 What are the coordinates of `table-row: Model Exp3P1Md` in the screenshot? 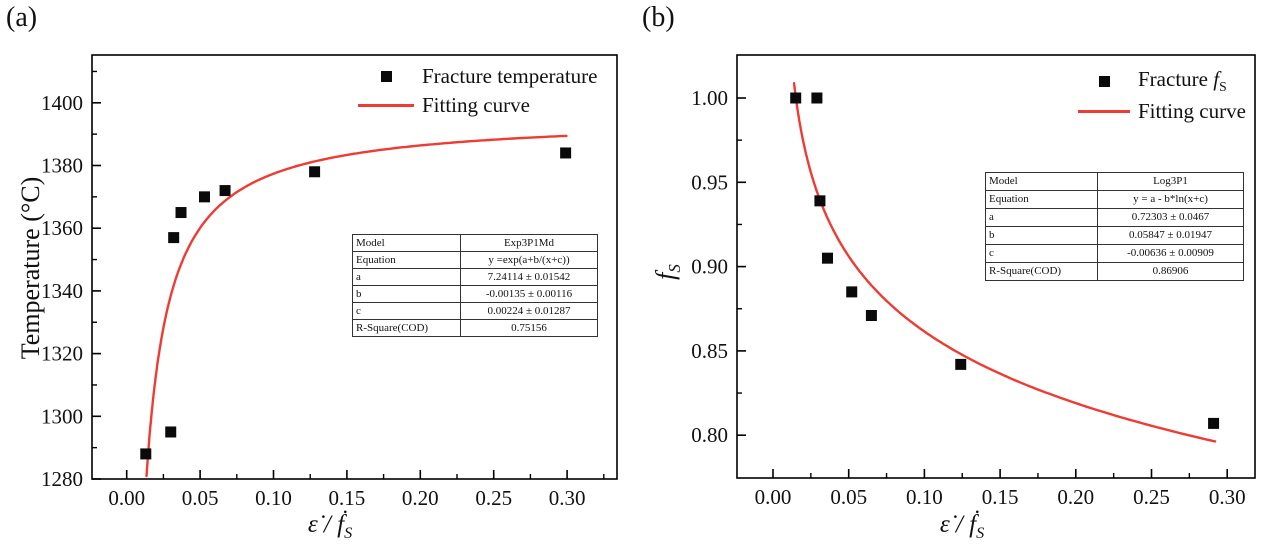 It's located at (475, 243).